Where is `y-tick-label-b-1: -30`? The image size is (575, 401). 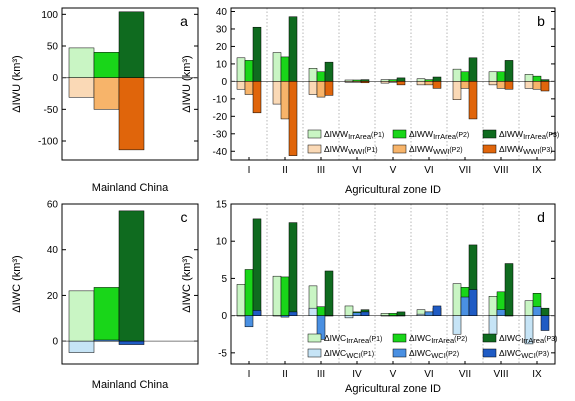
y-tick-label-b-1: -30 is located at coordinates (220, 134).